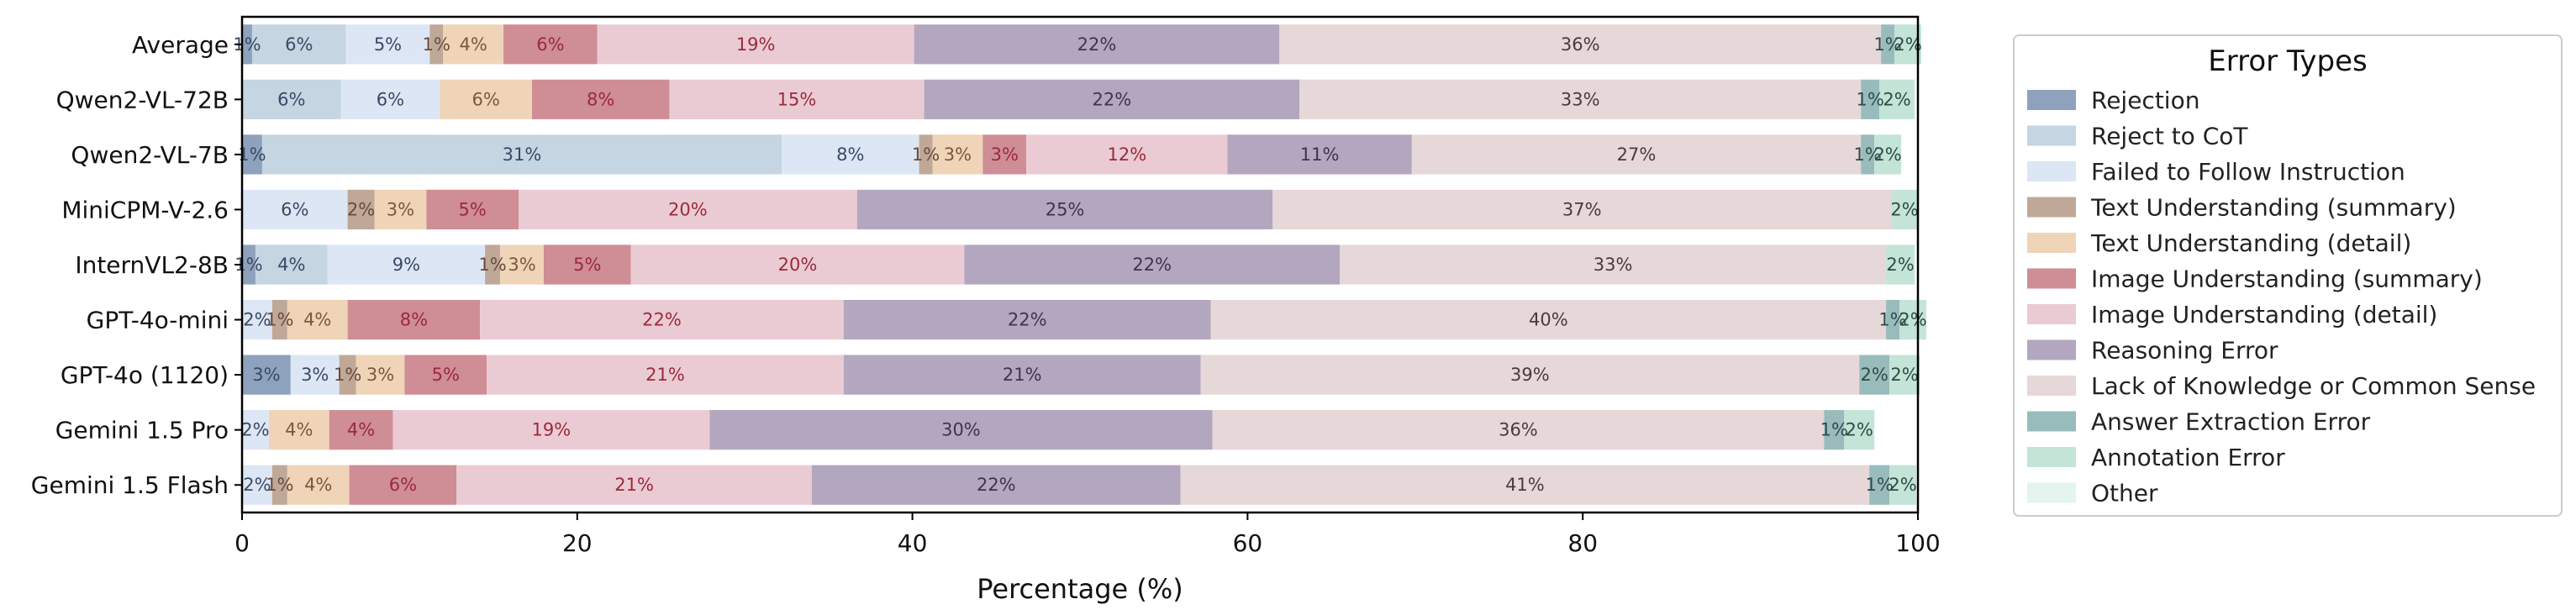 The width and height of the screenshot is (2576, 615). Describe the element at coordinates (145, 209) in the screenshot. I see `category-label: MiniCPM-V-2.6` at that location.